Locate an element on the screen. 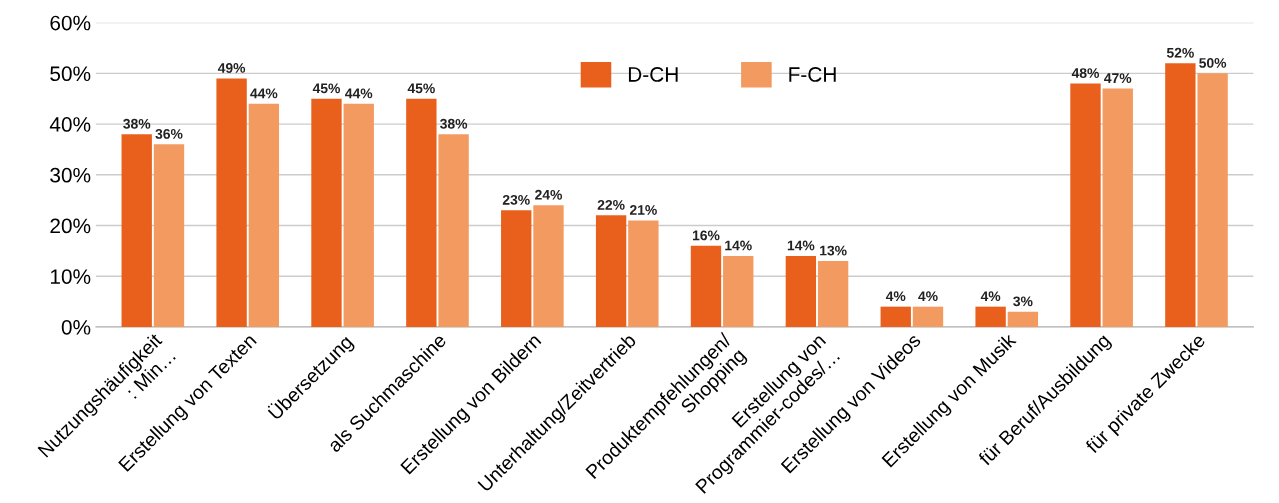 The width and height of the screenshot is (1279, 503). data-label: 24% is located at coordinates (549, 194).